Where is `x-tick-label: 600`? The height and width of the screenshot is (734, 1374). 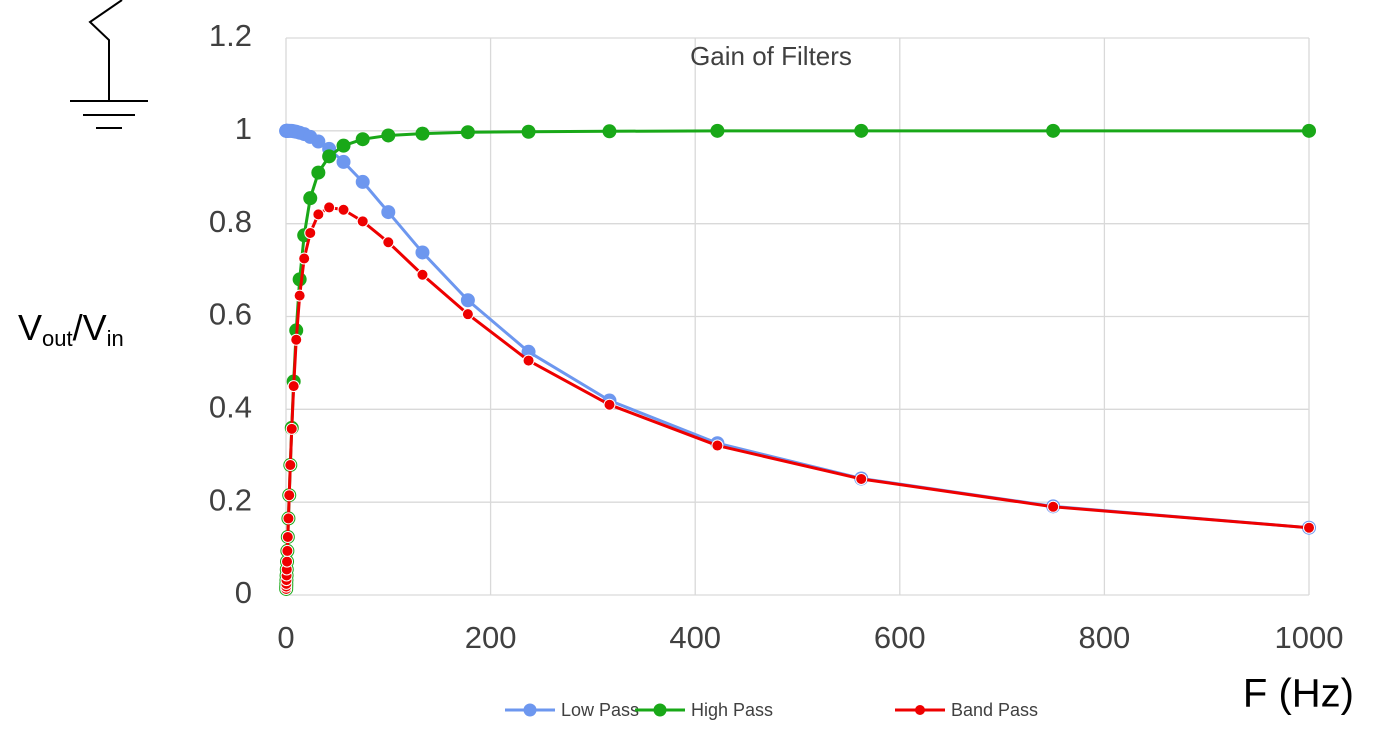 x-tick-label: 600 is located at coordinates (900, 637).